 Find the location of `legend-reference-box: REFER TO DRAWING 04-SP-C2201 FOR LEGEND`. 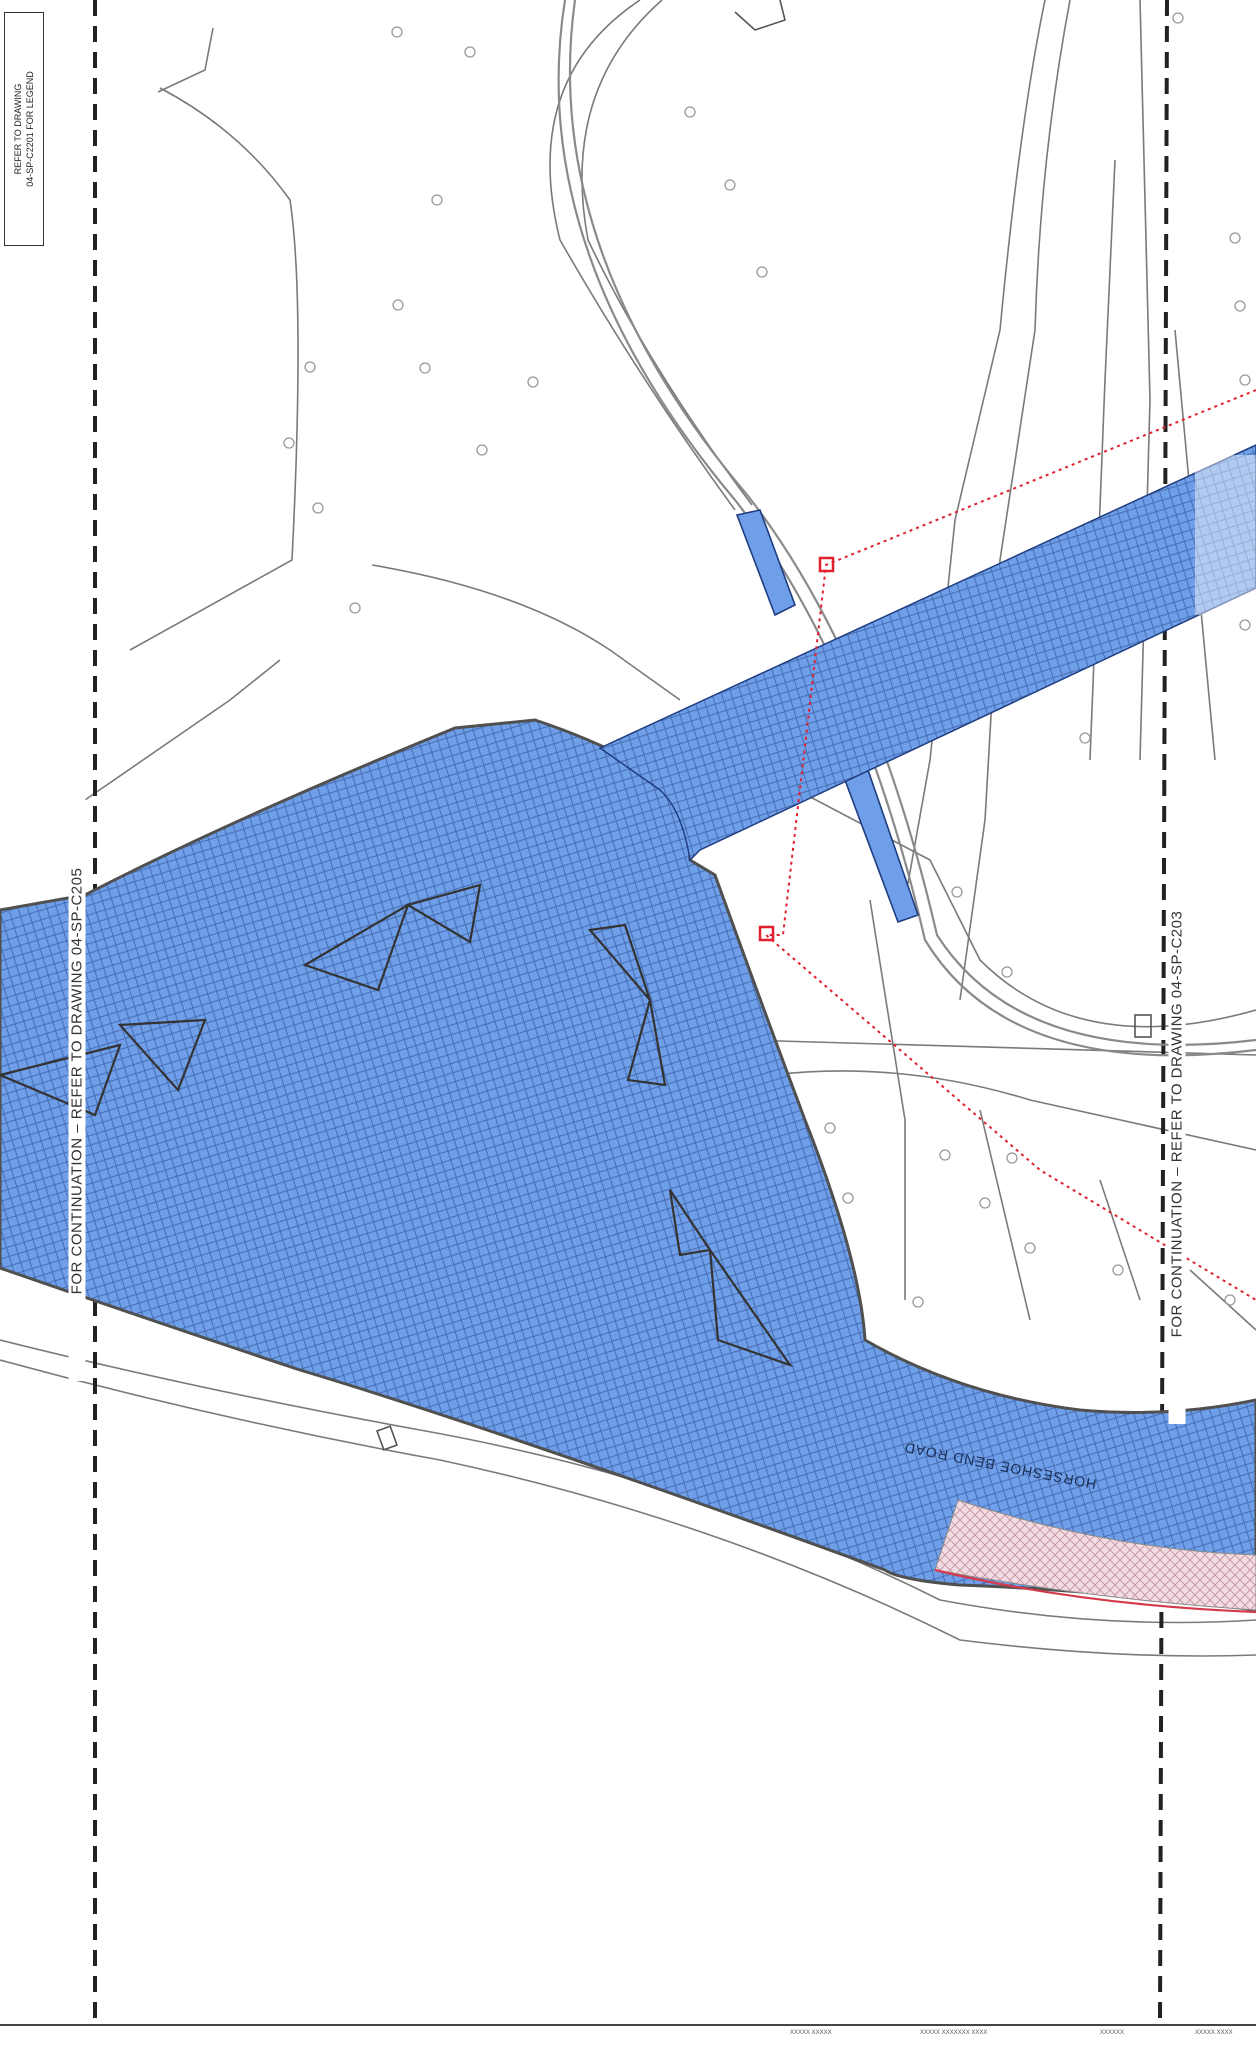

legend-reference-box: REFER TO DRAWING 04-SP-C2201 FOR LEGEND is located at coordinates (24, 129).